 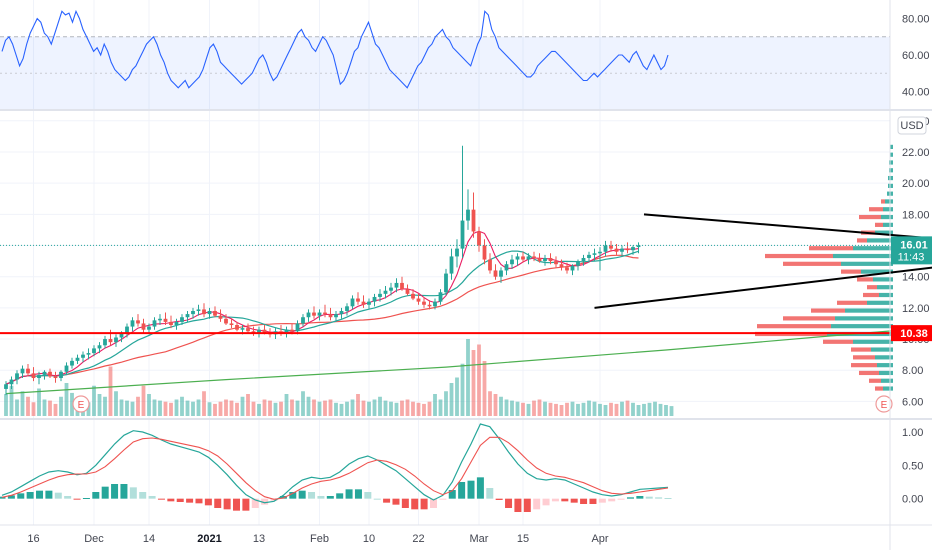 What do you see at coordinates (912, 500) in the screenshot?
I see `macd-axis-tick: 0.00` at bounding box center [912, 500].